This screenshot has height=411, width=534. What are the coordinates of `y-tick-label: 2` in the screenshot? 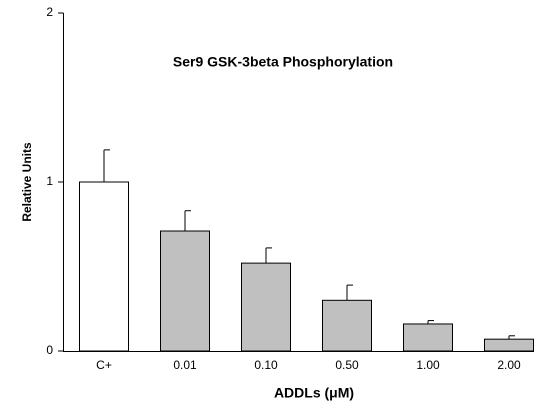 It's located at (49, 12).